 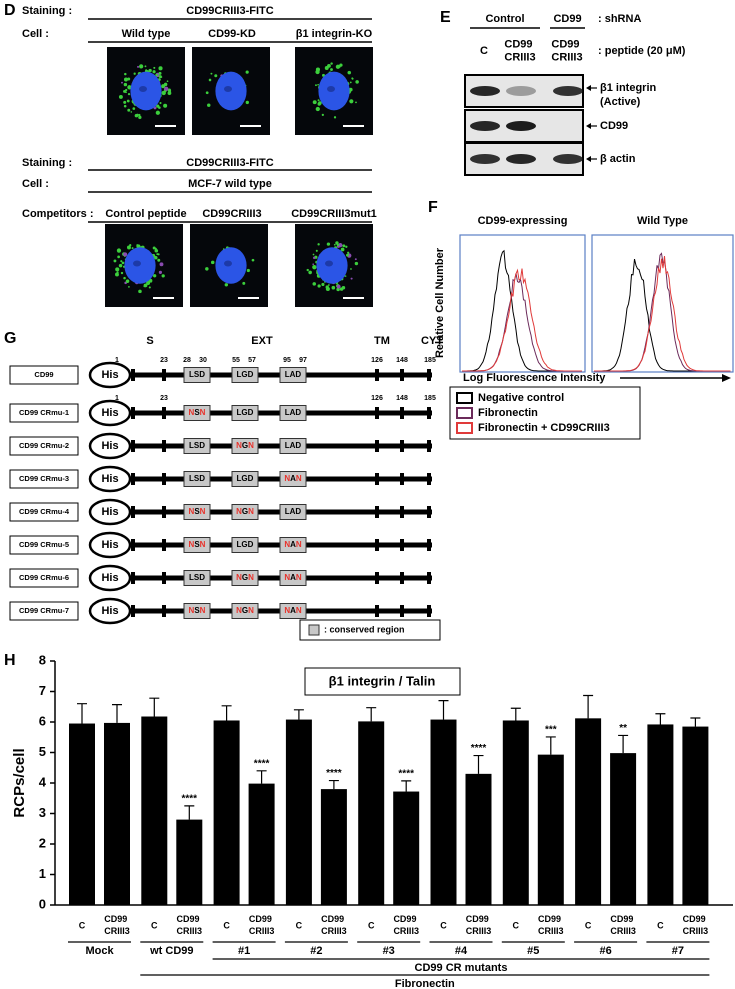 What do you see at coordinates (521, 398) in the screenshot?
I see `legend-label: Negative control` at bounding box center [521, 398].